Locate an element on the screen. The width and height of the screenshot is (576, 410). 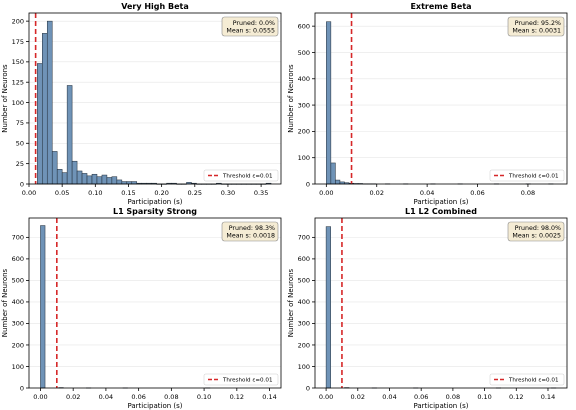
y-tick-label: 400 is located at coordinates (304, 79).